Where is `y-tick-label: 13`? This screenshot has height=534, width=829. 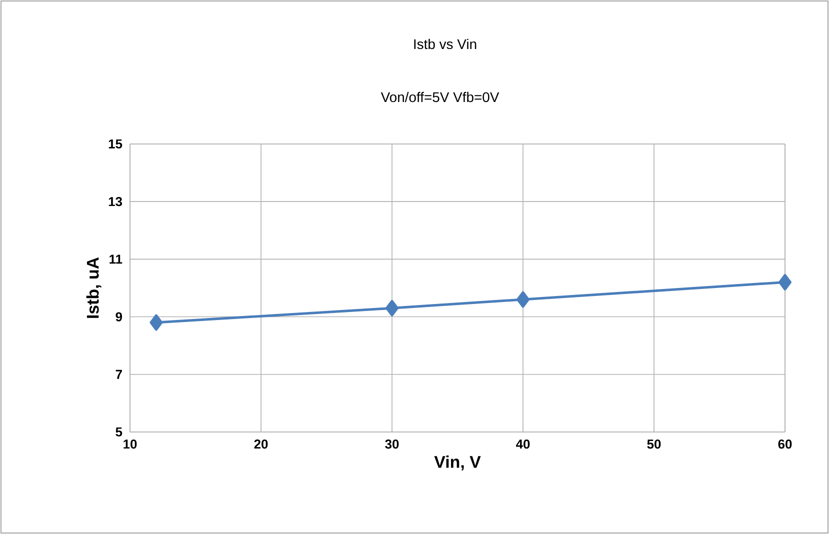
y-tick-label: 13 is located at coordinates (115, 201).